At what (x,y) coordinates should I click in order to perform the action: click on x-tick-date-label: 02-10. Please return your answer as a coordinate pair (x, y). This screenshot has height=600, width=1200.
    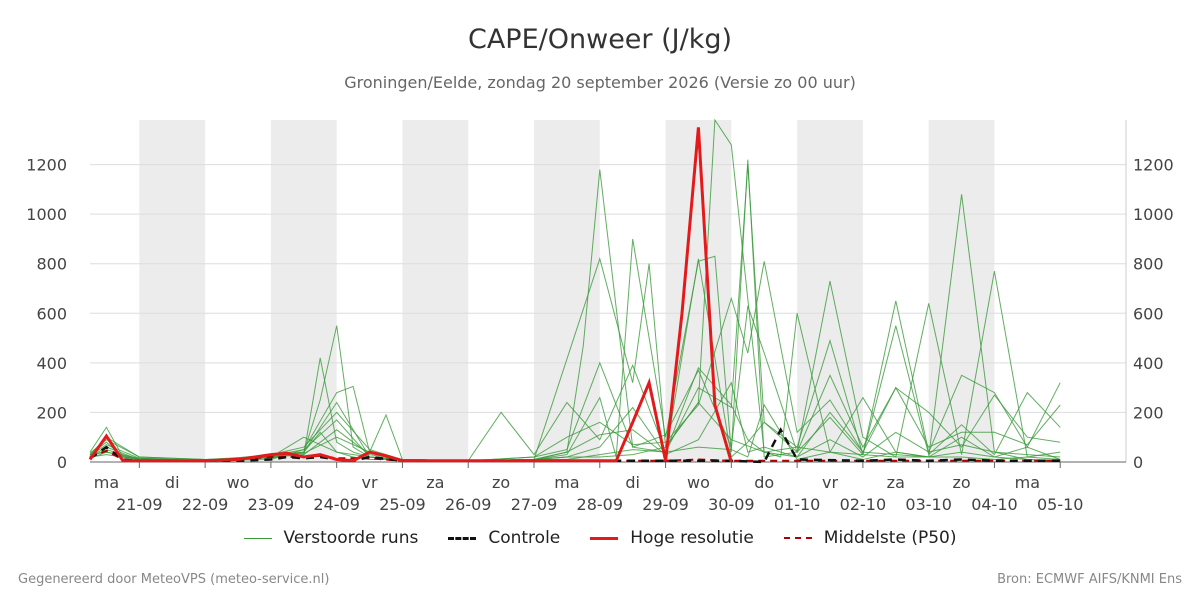
    Looking at the image, I should click on (863, 504).